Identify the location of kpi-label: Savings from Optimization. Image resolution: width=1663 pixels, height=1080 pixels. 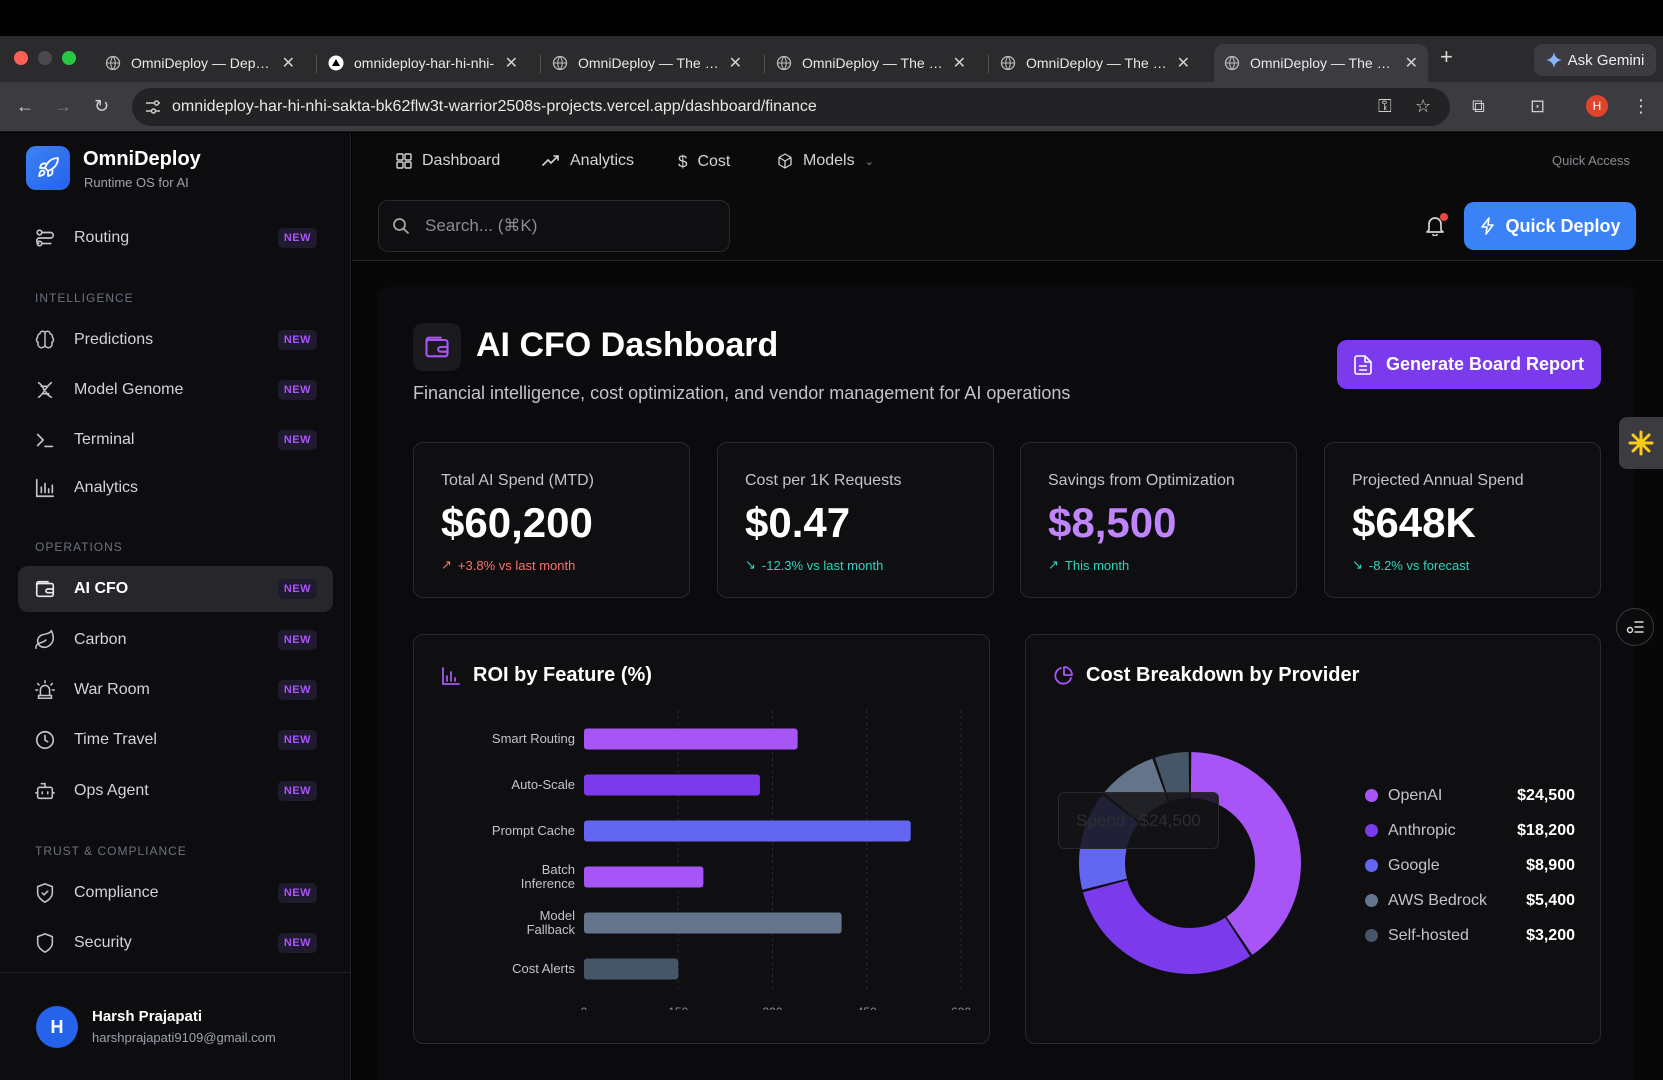
(1141, 480).